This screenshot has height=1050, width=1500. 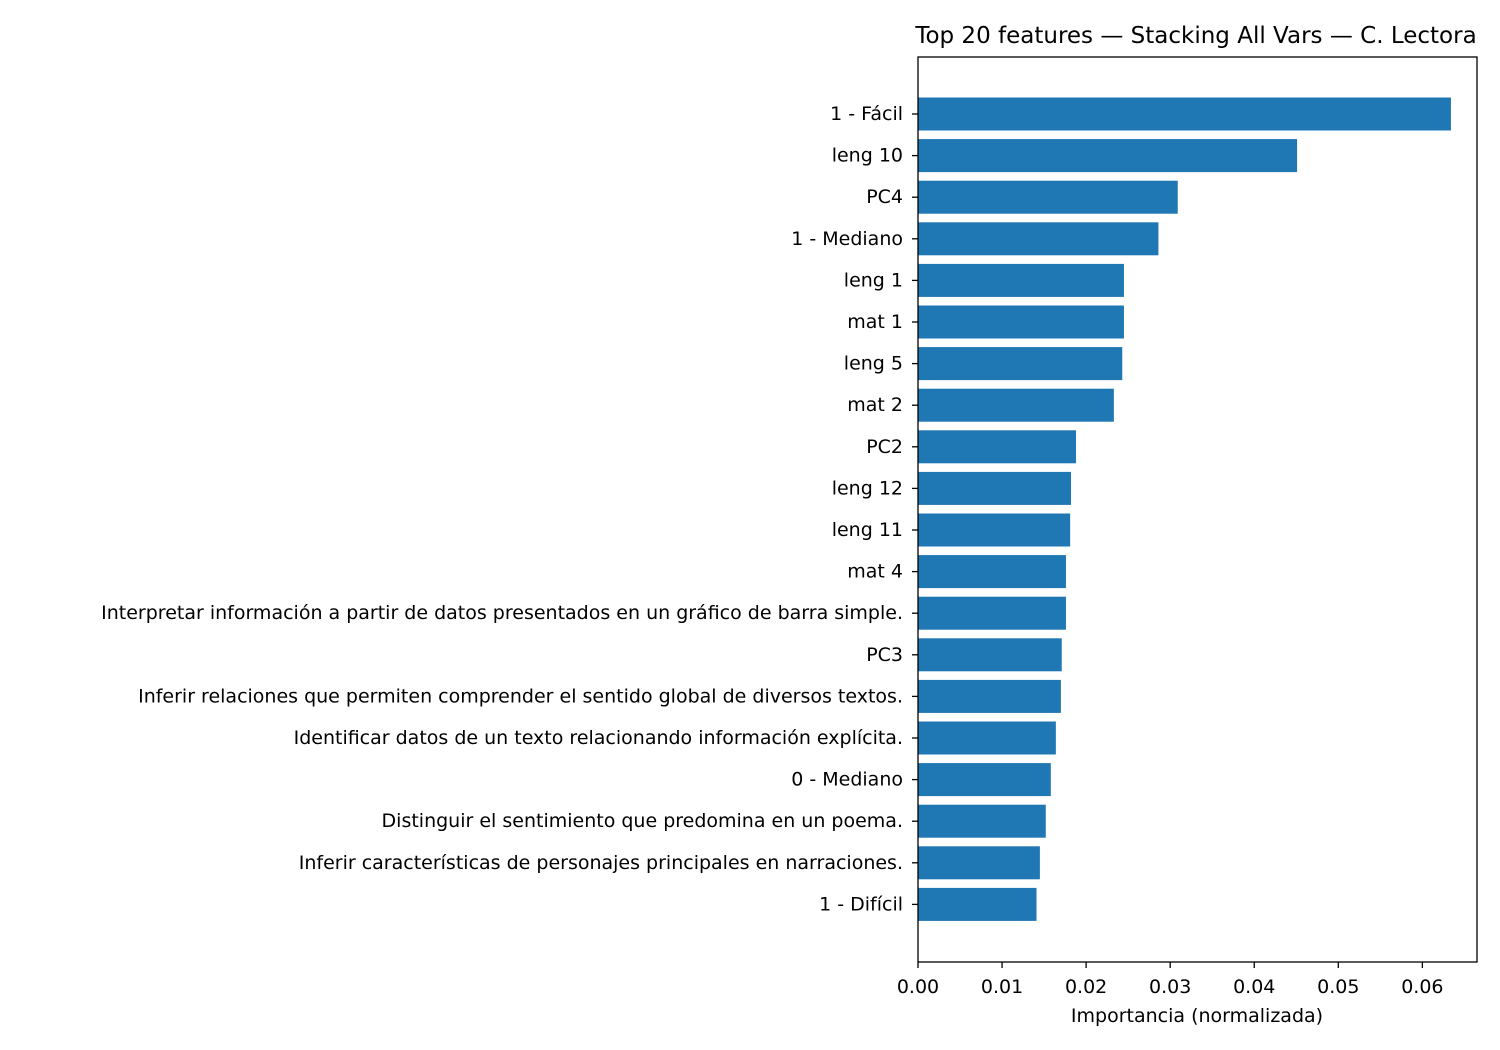 What do you see at coordinates (847, 239) in the screenshot?
I see `y-tick-label: 1 - Mediano` at bounding box center [847, 239].